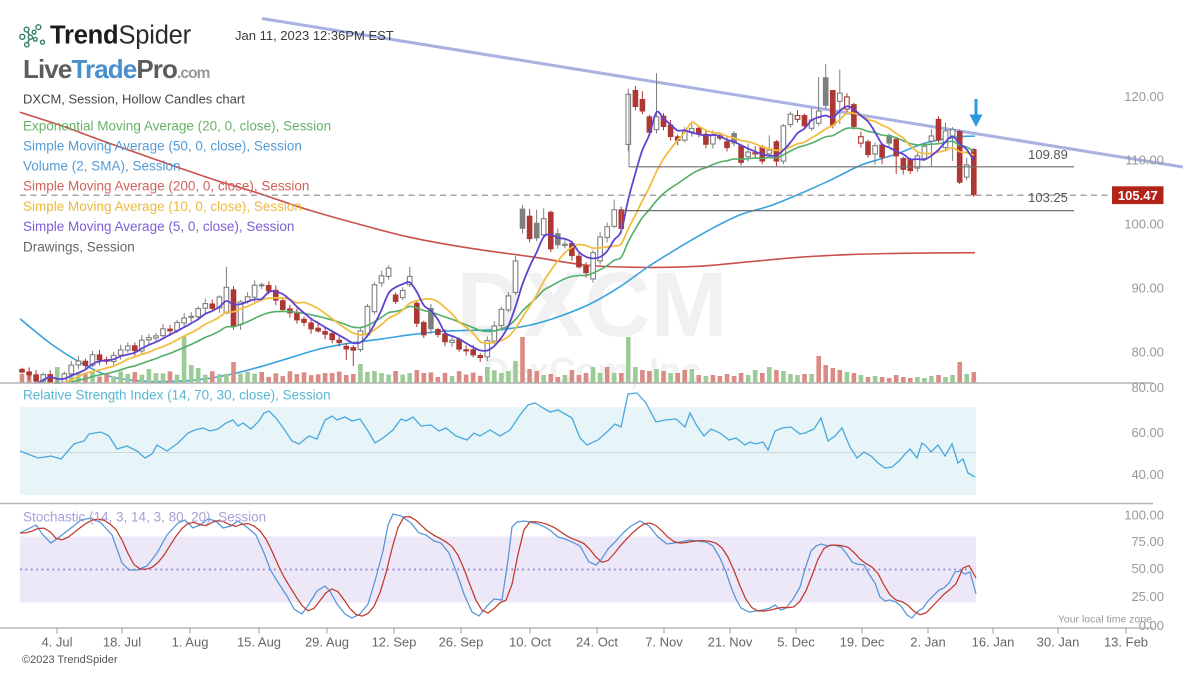 The width and height of the screenshot is (1183, 674). What do you see at coordinates (1058, 642) in the screenshot?
I see `svg-text: 30. Jan` at bounding box center [1058, 642].